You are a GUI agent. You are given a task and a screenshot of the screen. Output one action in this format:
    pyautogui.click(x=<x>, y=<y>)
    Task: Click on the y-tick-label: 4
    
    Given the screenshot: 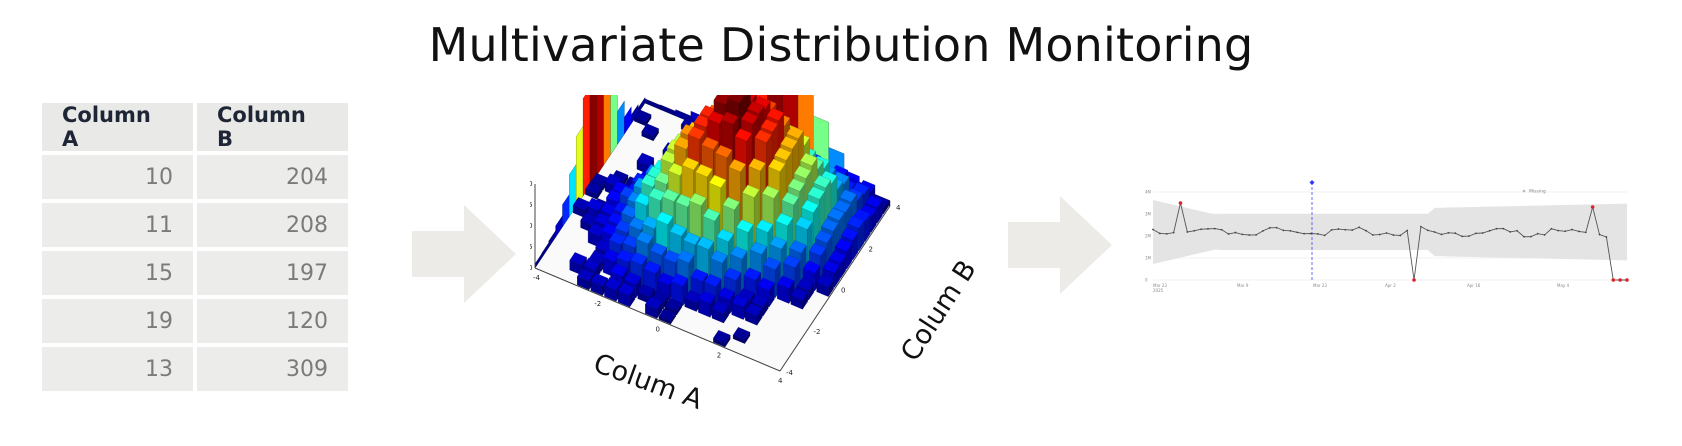 What is the action you would take?
    pyautogui.click(x=898, y=208)
    